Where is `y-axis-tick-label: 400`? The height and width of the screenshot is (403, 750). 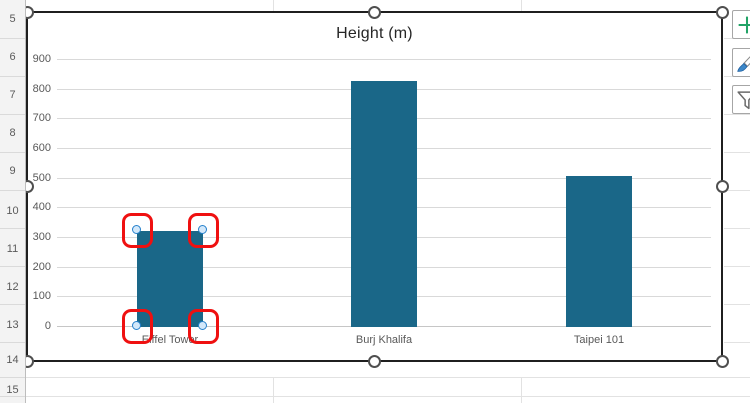
y-axis-tick-label: 400 is located at coordinates (41, 207).